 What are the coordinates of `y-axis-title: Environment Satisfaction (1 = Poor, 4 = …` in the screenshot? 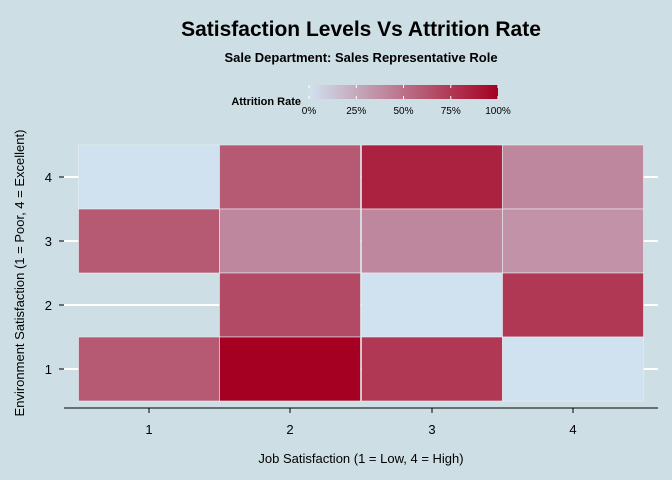 It's located at (19, 273).